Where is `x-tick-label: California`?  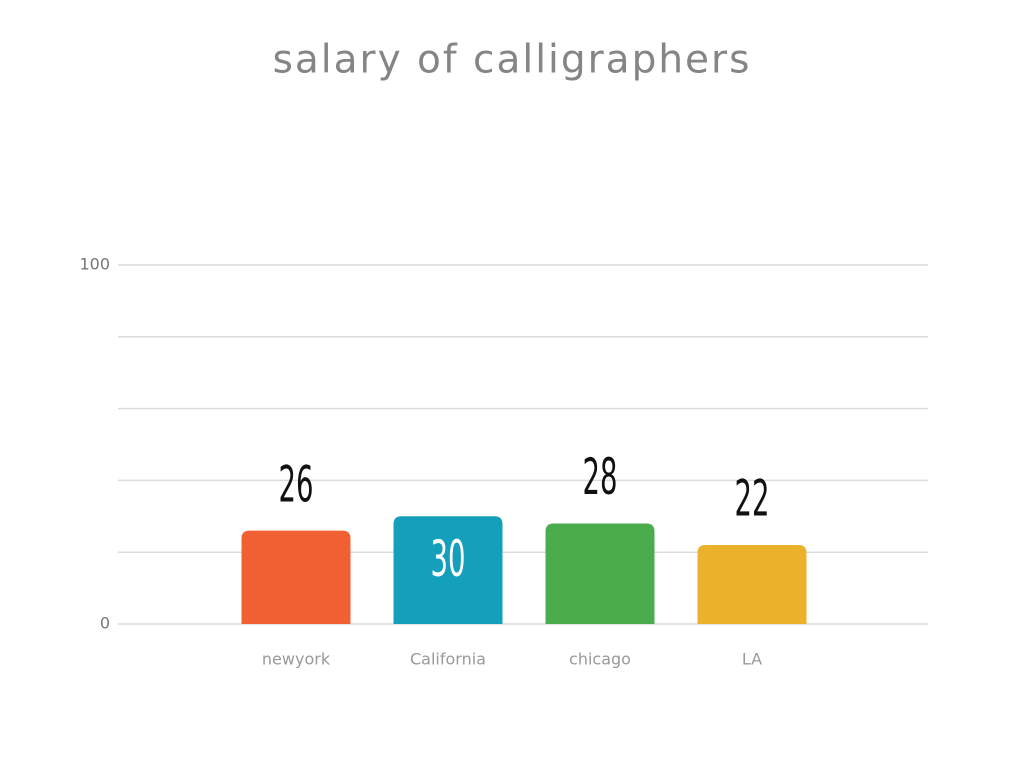 x-tick-label: California is located at coordinates (448, 659).